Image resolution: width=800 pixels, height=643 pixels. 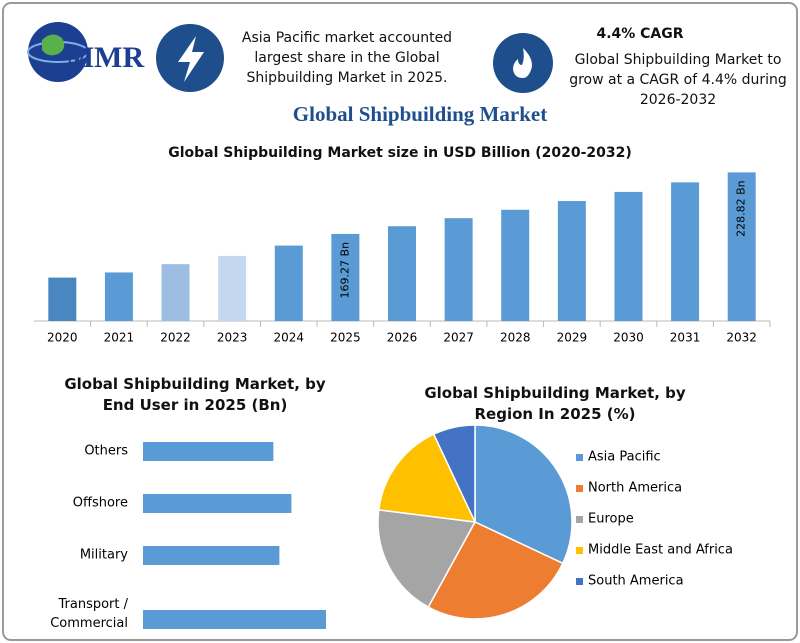 What do you see at coordinates (232, 338) in the screenshot?
I see `x-tick-label: 2023` at bounding box center [232, 338].